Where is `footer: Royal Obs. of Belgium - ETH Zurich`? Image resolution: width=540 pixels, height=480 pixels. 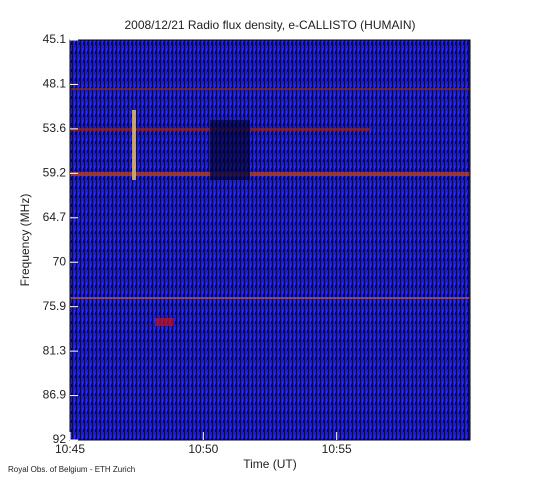
footer: Royal Obs. of Belgium - ETH Zurich is located at coordinates (71, 469).